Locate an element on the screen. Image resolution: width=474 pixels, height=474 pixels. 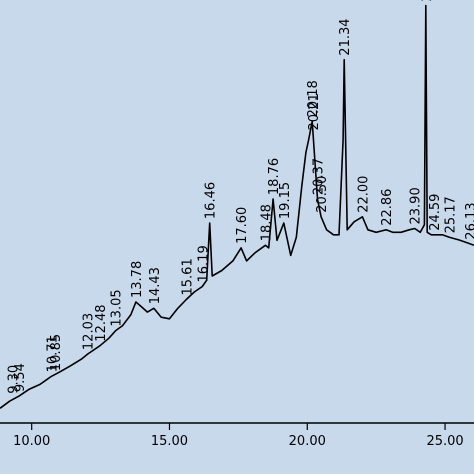
x-tick-label: 20.00 is located at coordinates (307, 441).